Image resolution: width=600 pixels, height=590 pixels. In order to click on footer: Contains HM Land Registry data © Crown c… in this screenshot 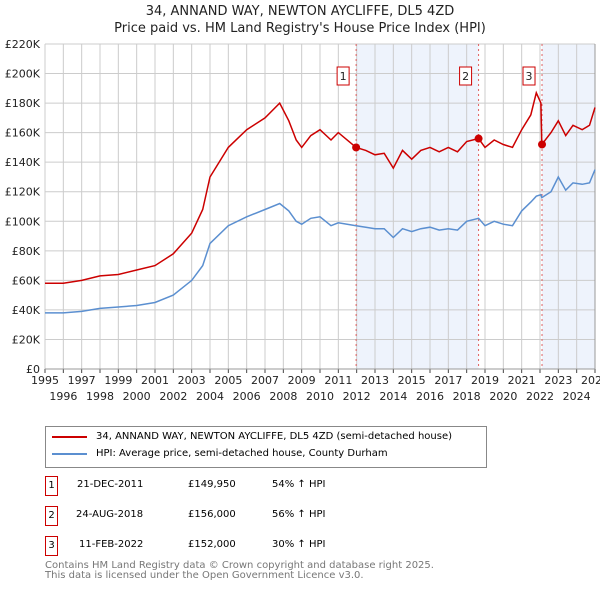, I will do `click(239, 571)`.